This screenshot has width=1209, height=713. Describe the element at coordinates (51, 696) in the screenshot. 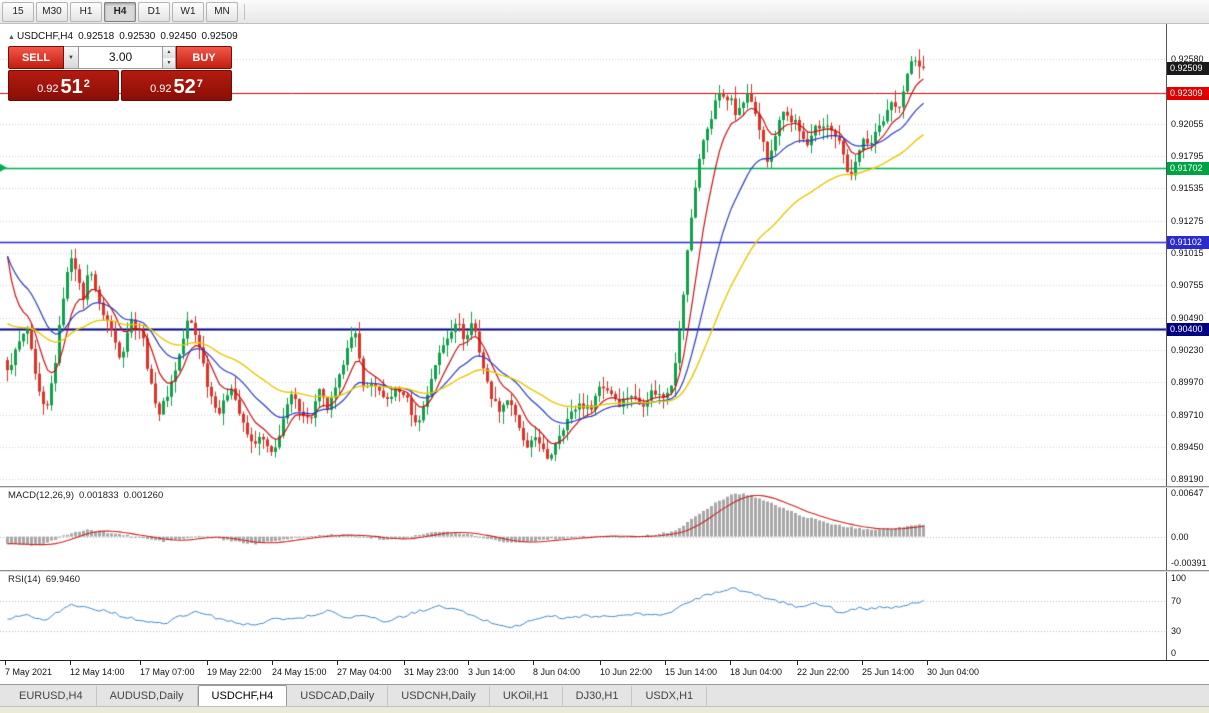

I see `tab-eurusd-h4: EURUSD,H4` at that location.